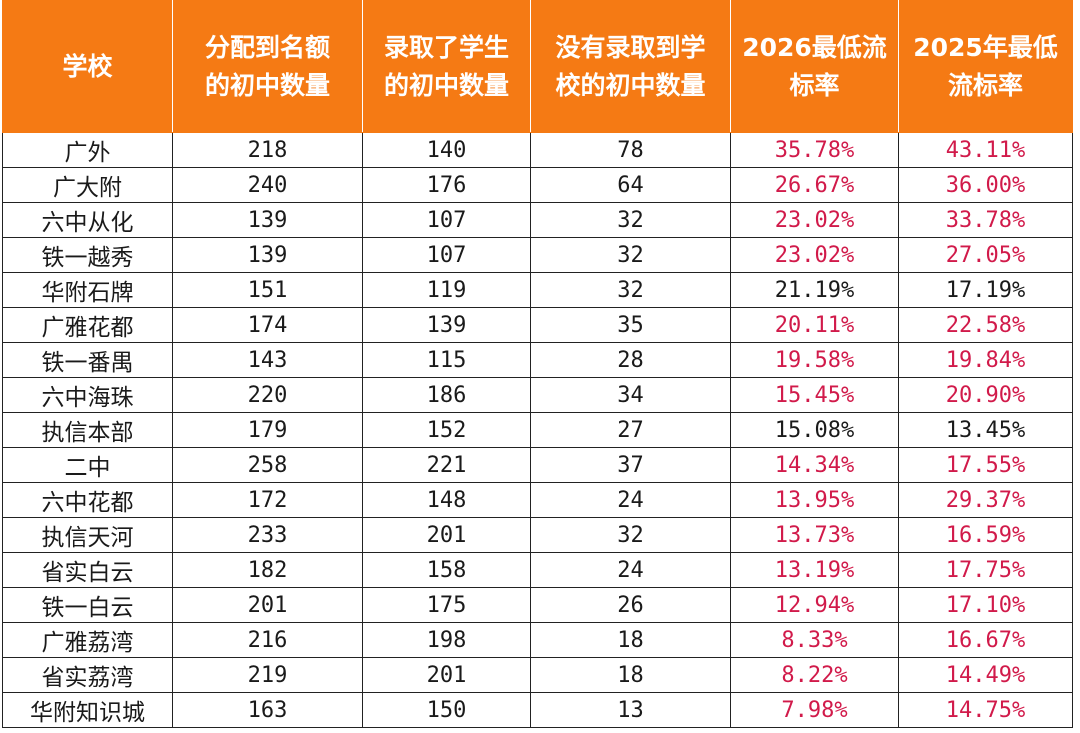 This screenshot has width=1080, height=733. What do you see at coordinates (446, 360) in the screenshot?
I see `cell-admitted: 115` at bounding box center [446, 360].